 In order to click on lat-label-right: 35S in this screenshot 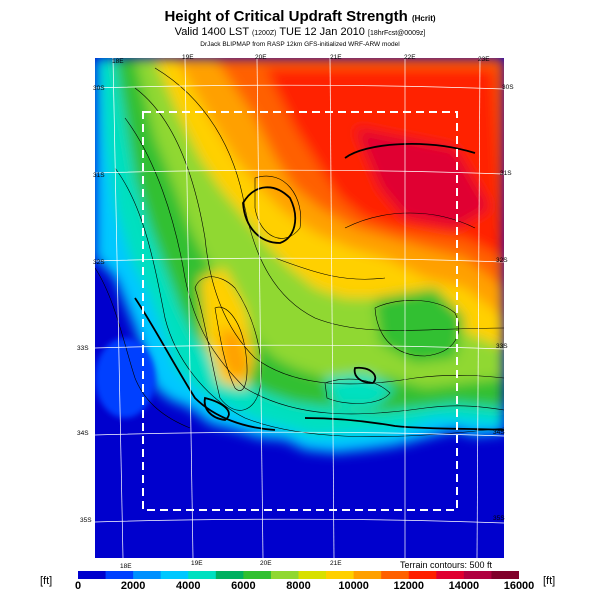, I will do `click(499, 518)`.